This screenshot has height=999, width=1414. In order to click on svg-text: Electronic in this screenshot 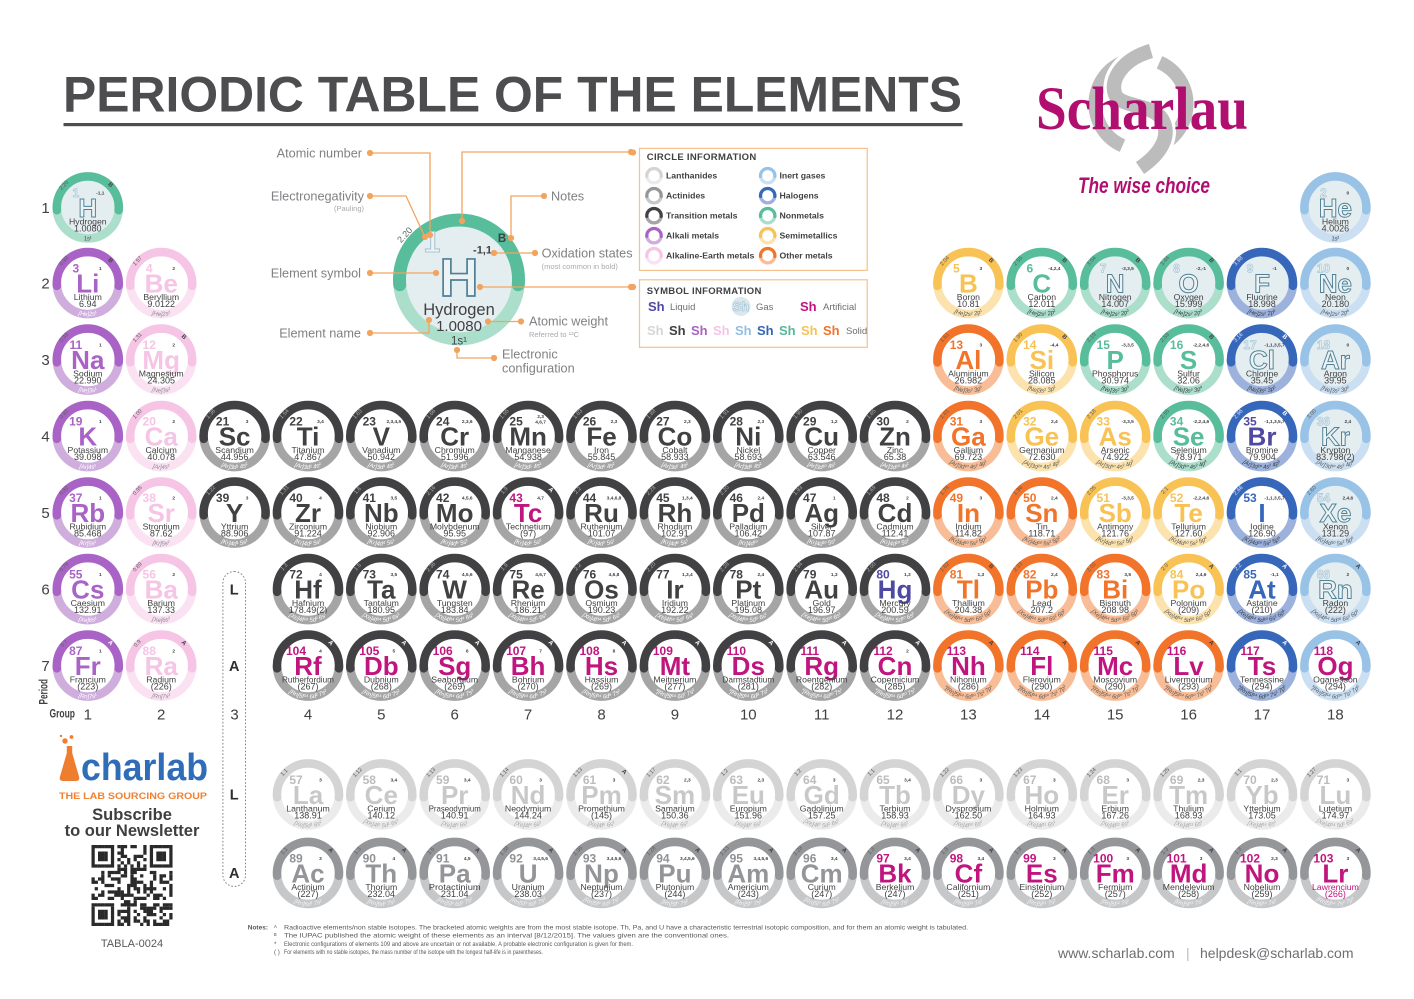, I will do `click(530, 355)`.